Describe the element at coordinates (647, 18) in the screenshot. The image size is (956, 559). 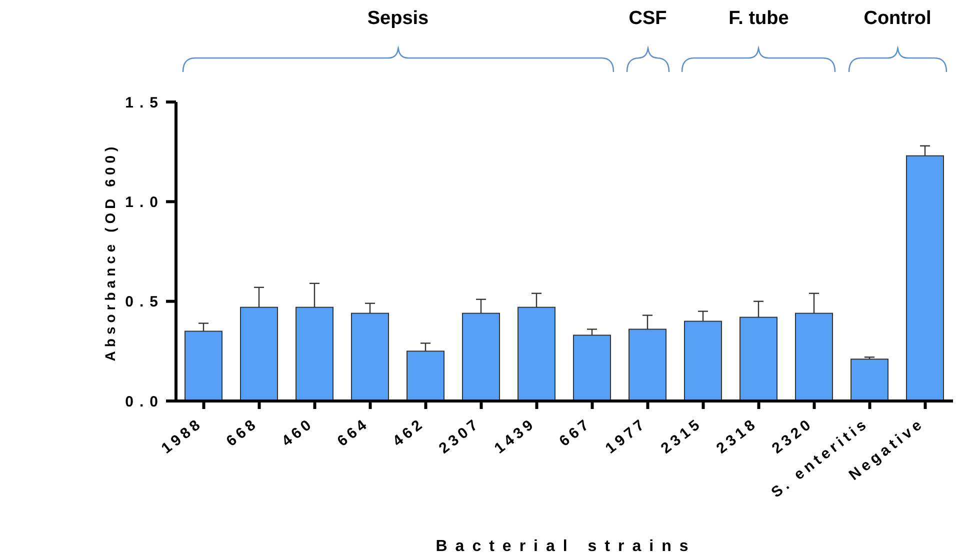
I see `text: CSF` at that location.